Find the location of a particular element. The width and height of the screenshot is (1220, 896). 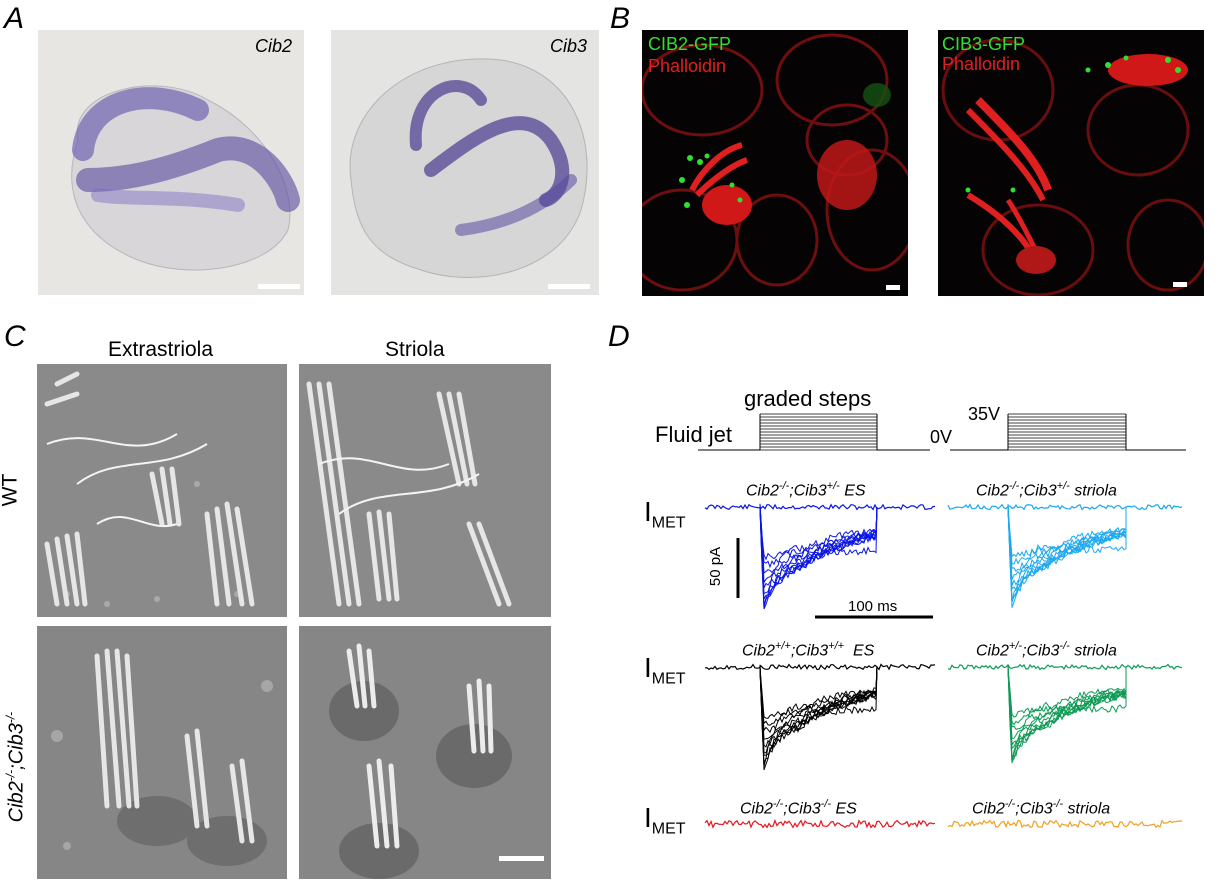

trace-gene1-genotype: +/- is located at coordinates (1015, 646).